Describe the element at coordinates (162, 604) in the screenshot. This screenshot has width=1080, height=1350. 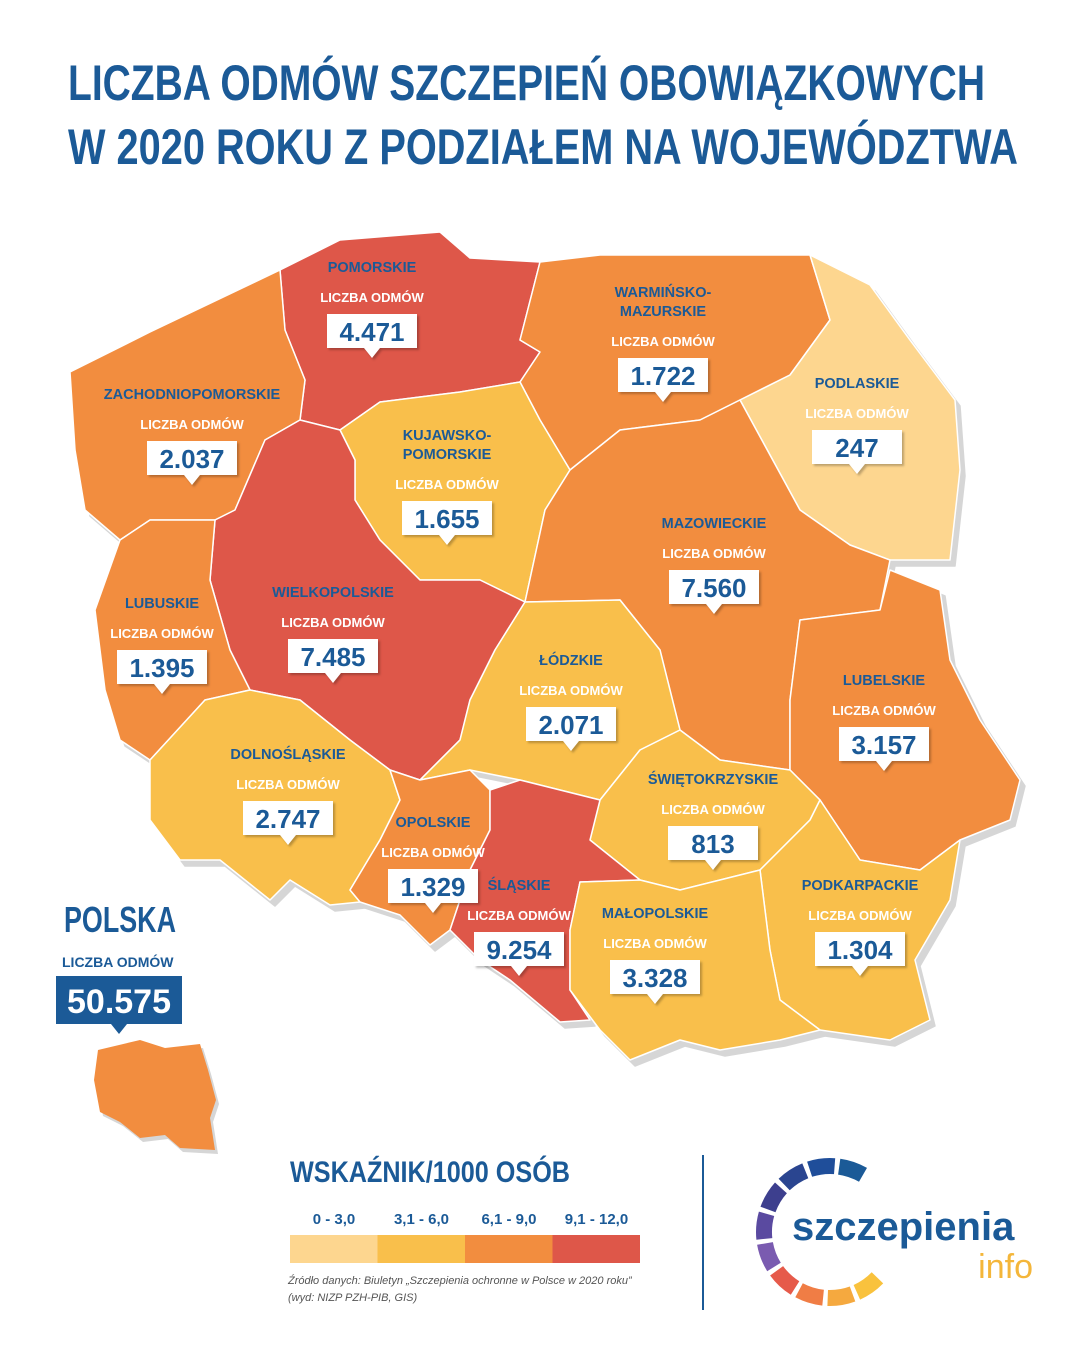
I see `region-name: LUBUSKIE` at that location.